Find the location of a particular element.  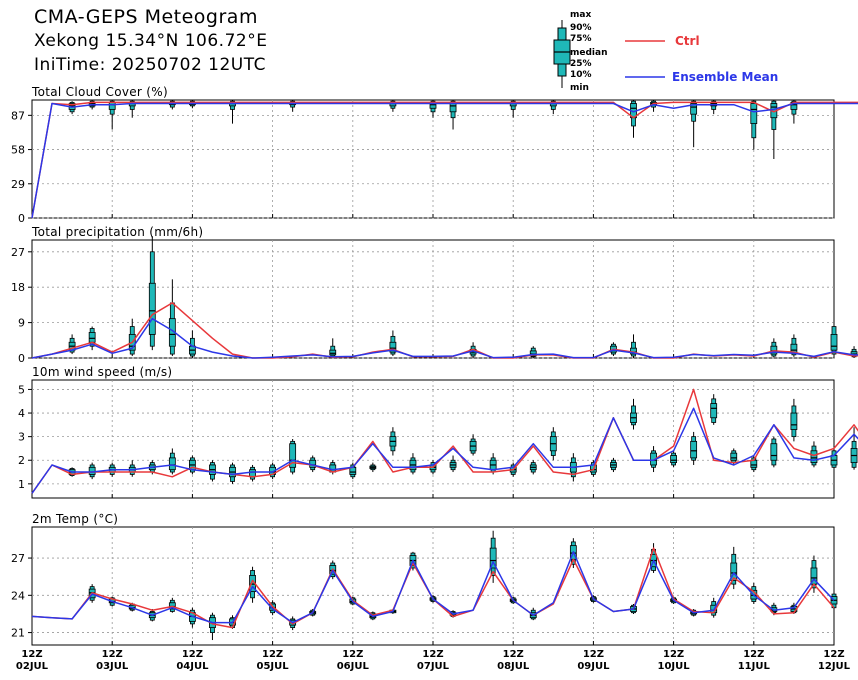

y-tick-label: 9 is located at coordinates (21, 323).